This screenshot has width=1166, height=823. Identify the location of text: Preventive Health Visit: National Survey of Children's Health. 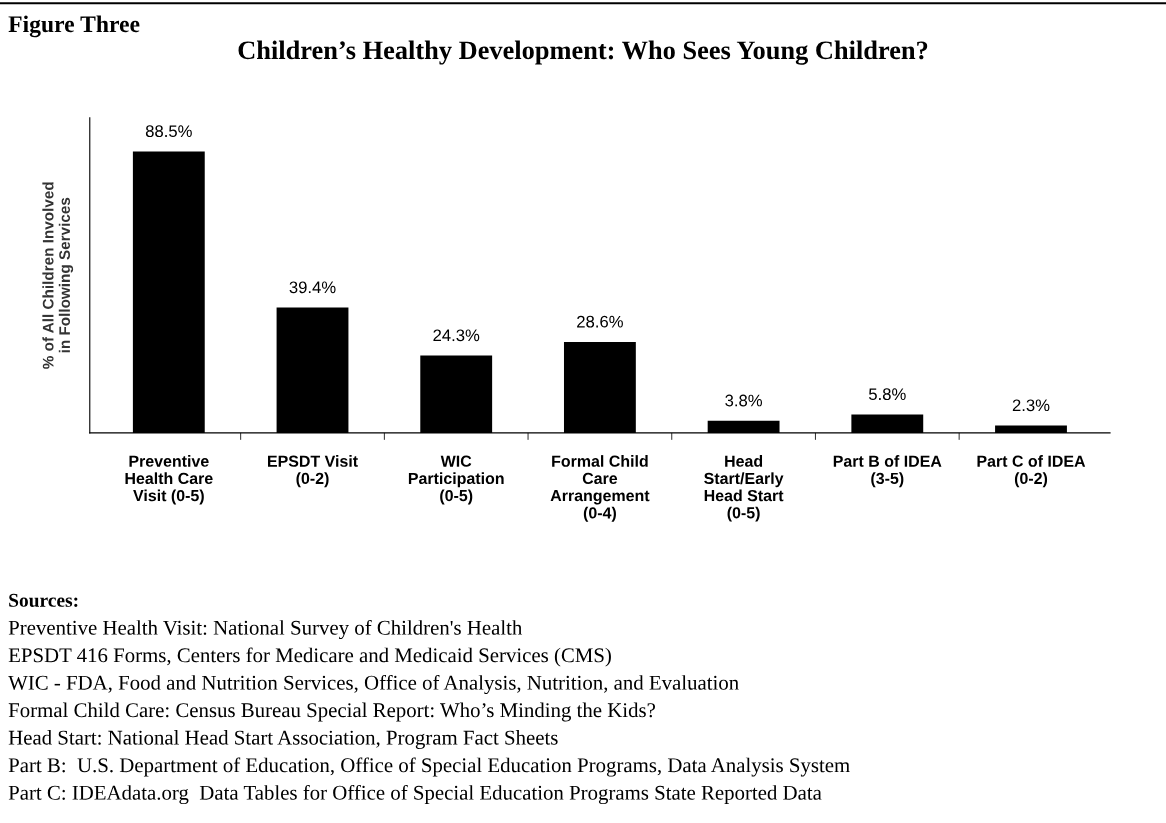
(265, 629).